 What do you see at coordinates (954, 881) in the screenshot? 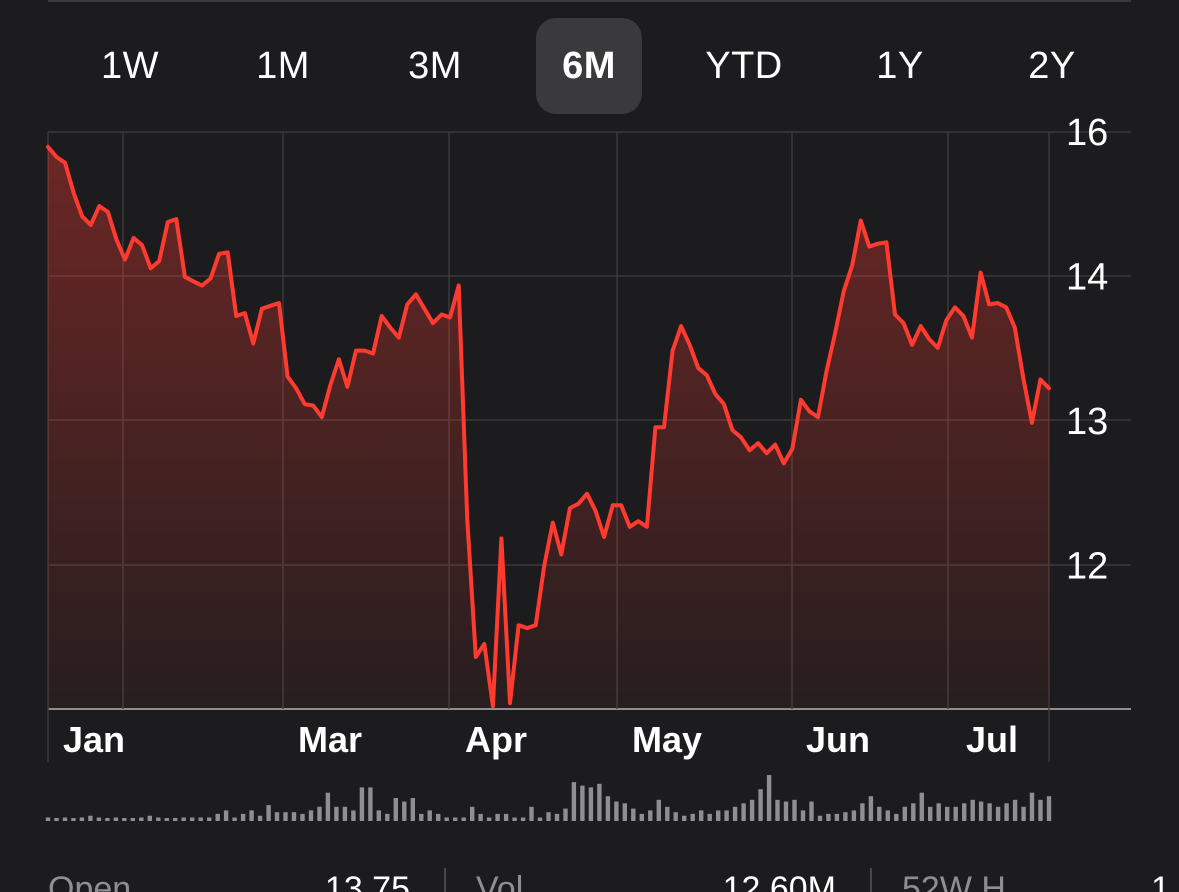
I see `stat-label-52w-high: 52W H` at bounding box center [954, 881].